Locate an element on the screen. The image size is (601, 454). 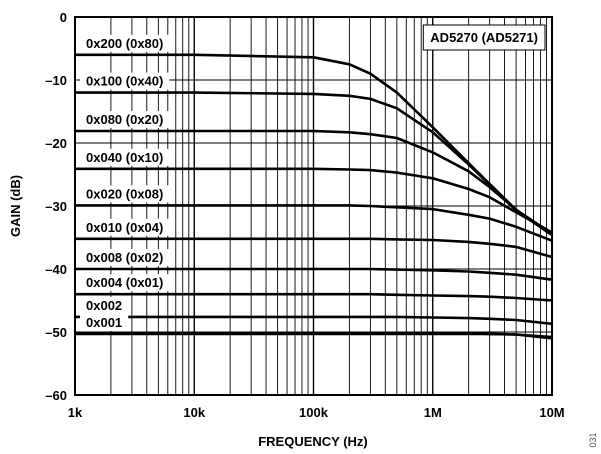
series-label: 0x004 (0x01) is located at coordinates (124, 282).